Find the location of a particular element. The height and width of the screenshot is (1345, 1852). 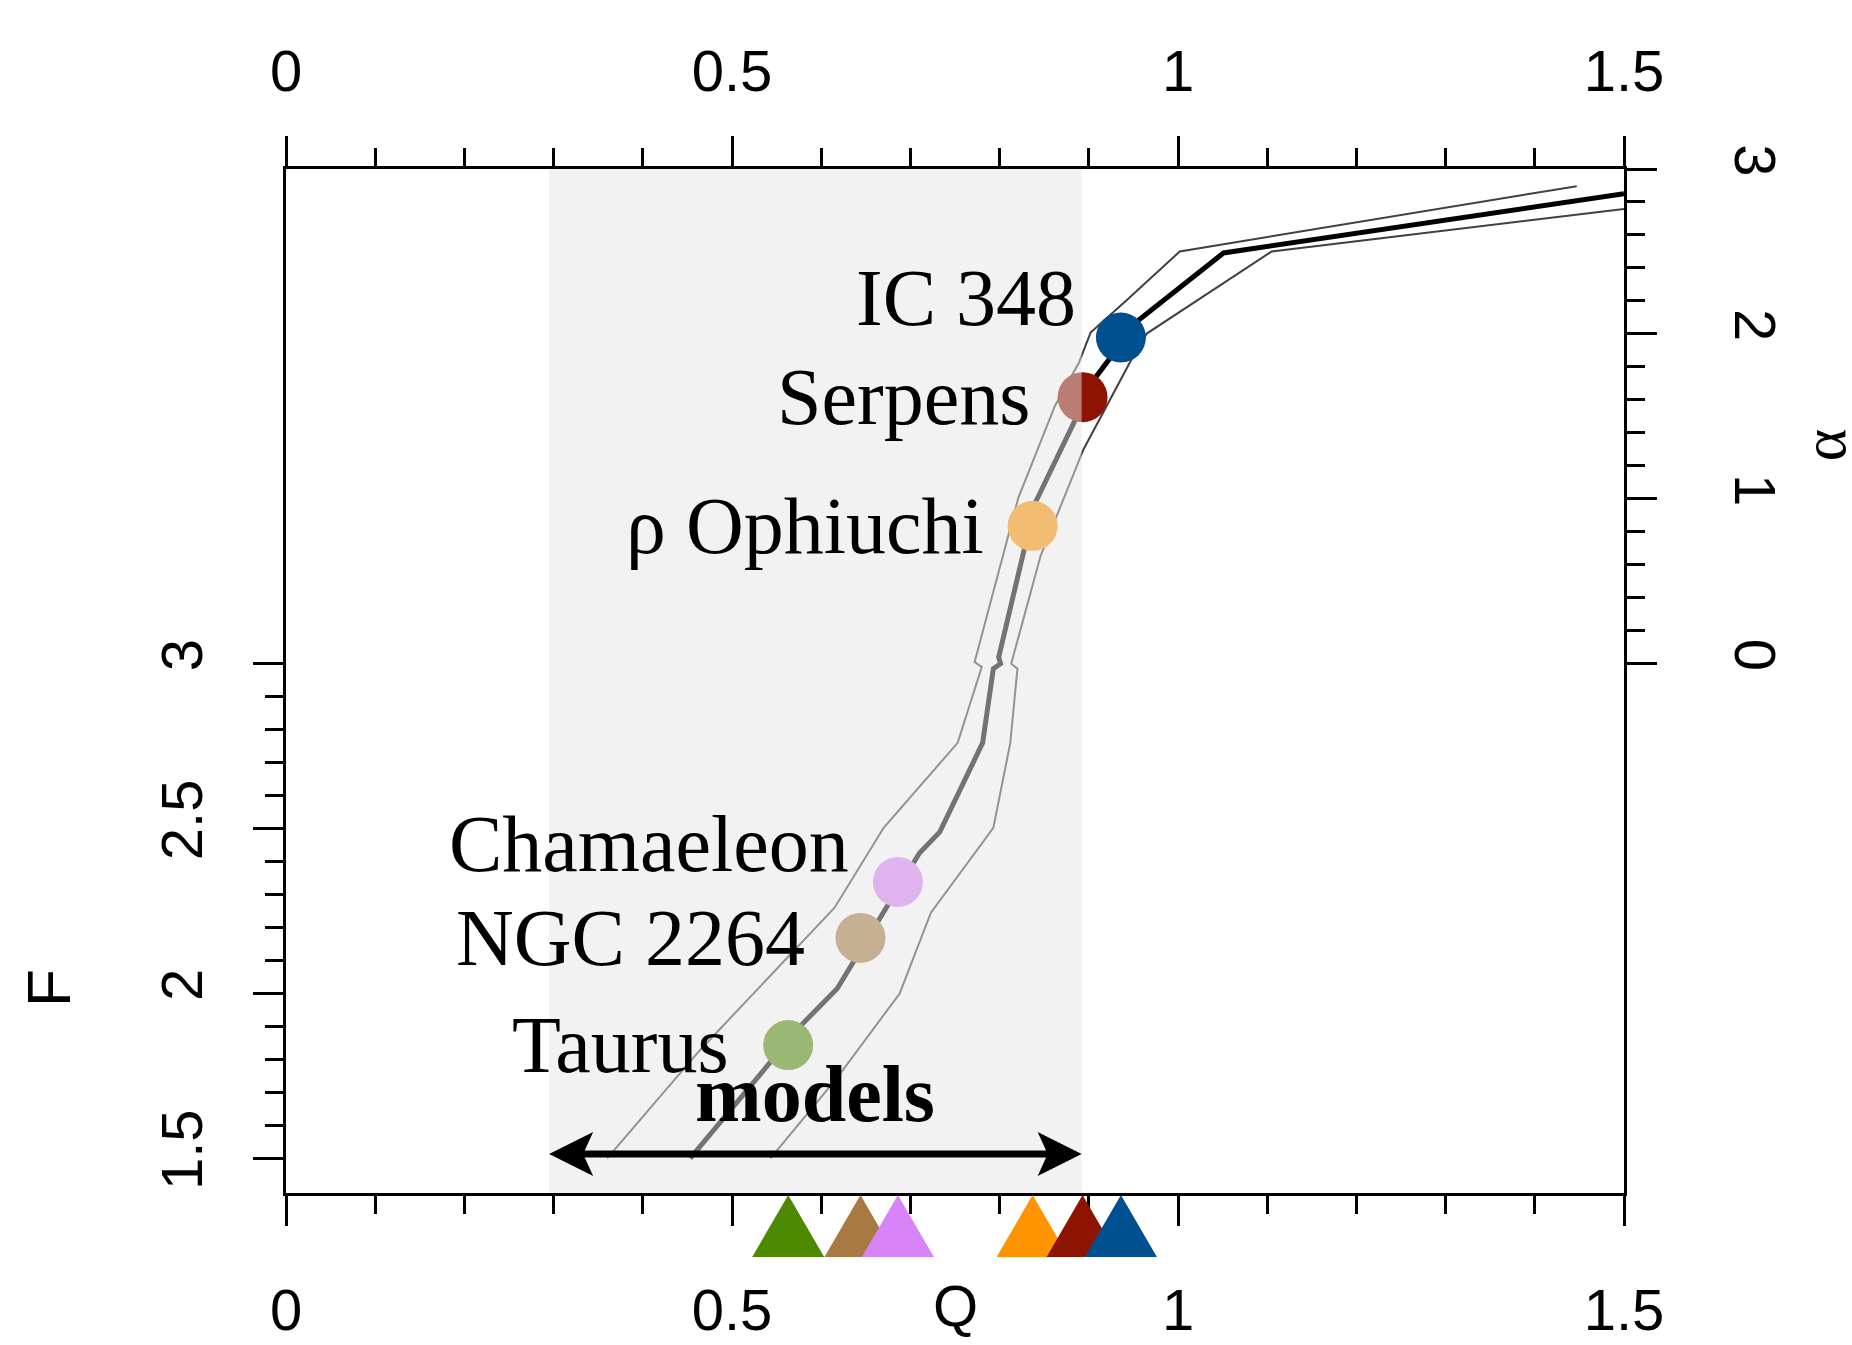

x-tick-label: 1.5 is located at coordinates (1624, 70).